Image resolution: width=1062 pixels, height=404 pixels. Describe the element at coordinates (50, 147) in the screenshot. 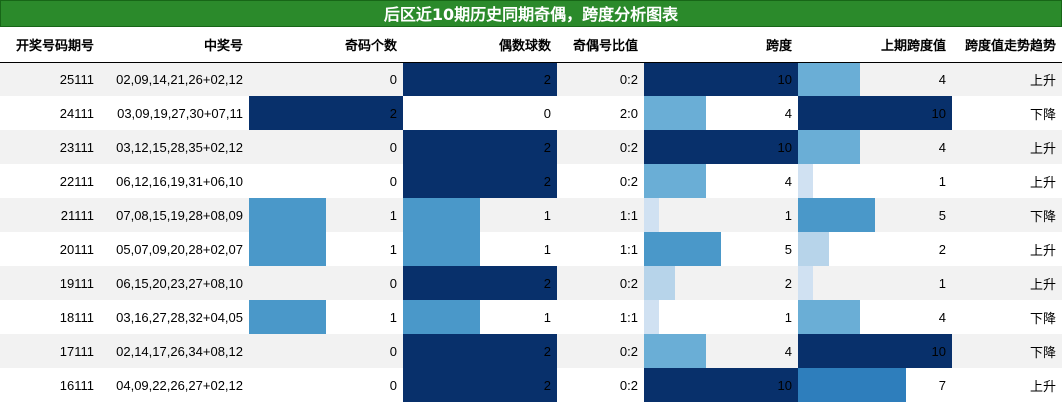

I see `cell-period: 23111` at that location.